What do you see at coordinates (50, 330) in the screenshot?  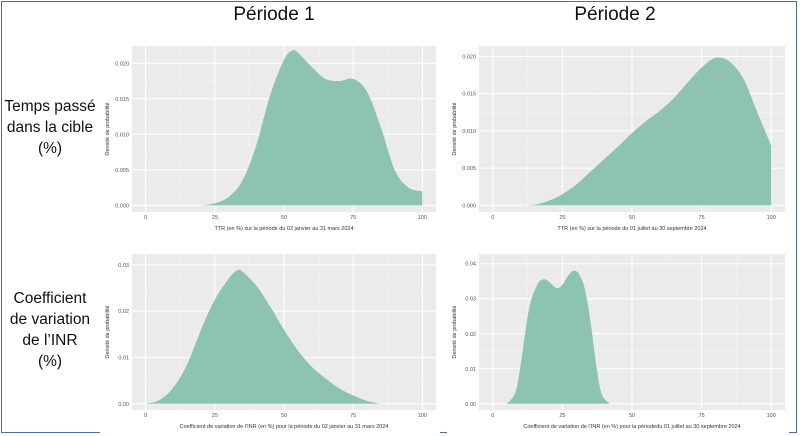 I see `row-label-cv: Coefficient de variation de l’INR (%)` at bounding box center [50, 330].